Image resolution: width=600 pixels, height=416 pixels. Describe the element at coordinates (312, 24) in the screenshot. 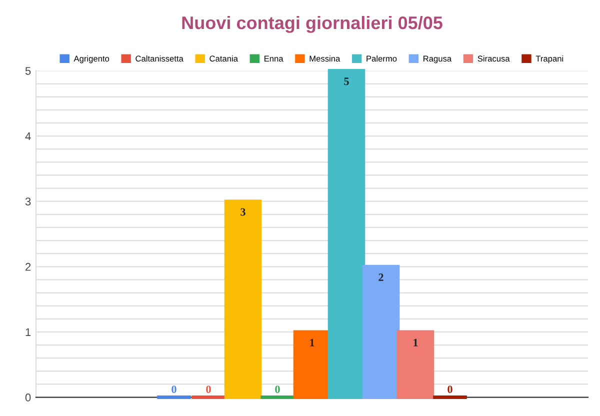

I see `chart-title: Nuovi contagi giornalieri 05/05` at that location.